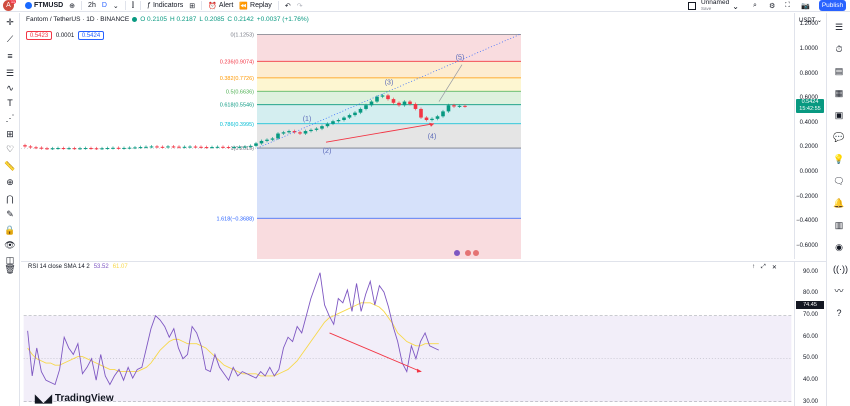 This screenshot has width=850, height=406. What do you see at coordinates (10, 182) in the screenshot?
I see `zoom-tool: ⊕` at bounding box center [10, 182].